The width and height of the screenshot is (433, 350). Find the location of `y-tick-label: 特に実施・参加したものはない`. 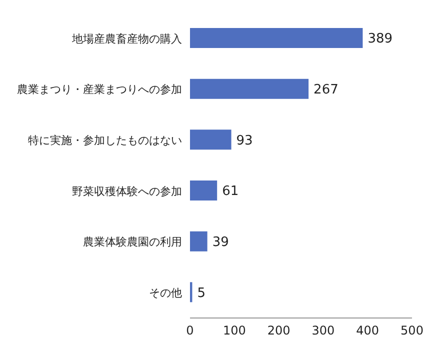

y-tick-label: 特に実施・参加したものはない is located at coordinates (105, 140).